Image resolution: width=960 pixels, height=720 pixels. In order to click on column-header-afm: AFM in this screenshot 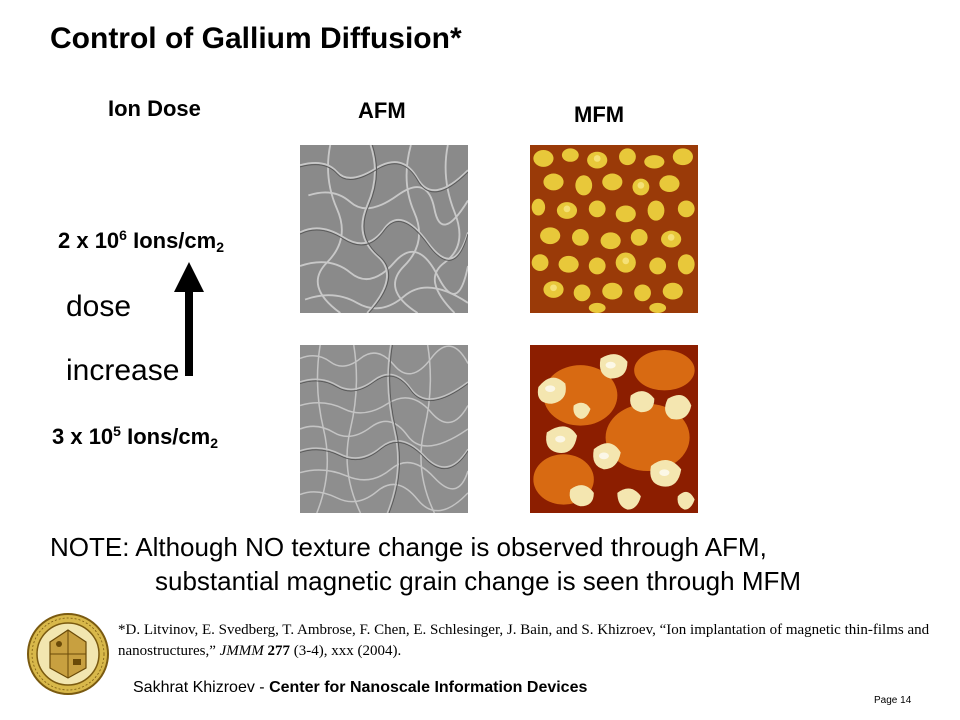, I will do `click(382, 110)`.